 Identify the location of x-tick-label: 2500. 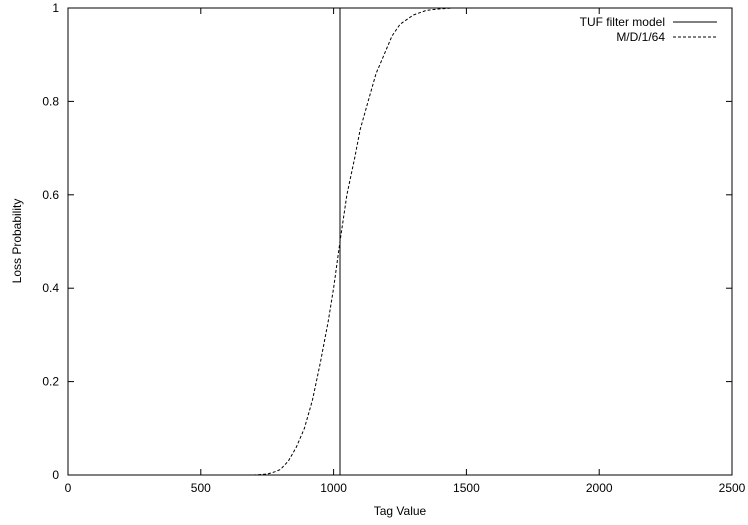
(732, 488).